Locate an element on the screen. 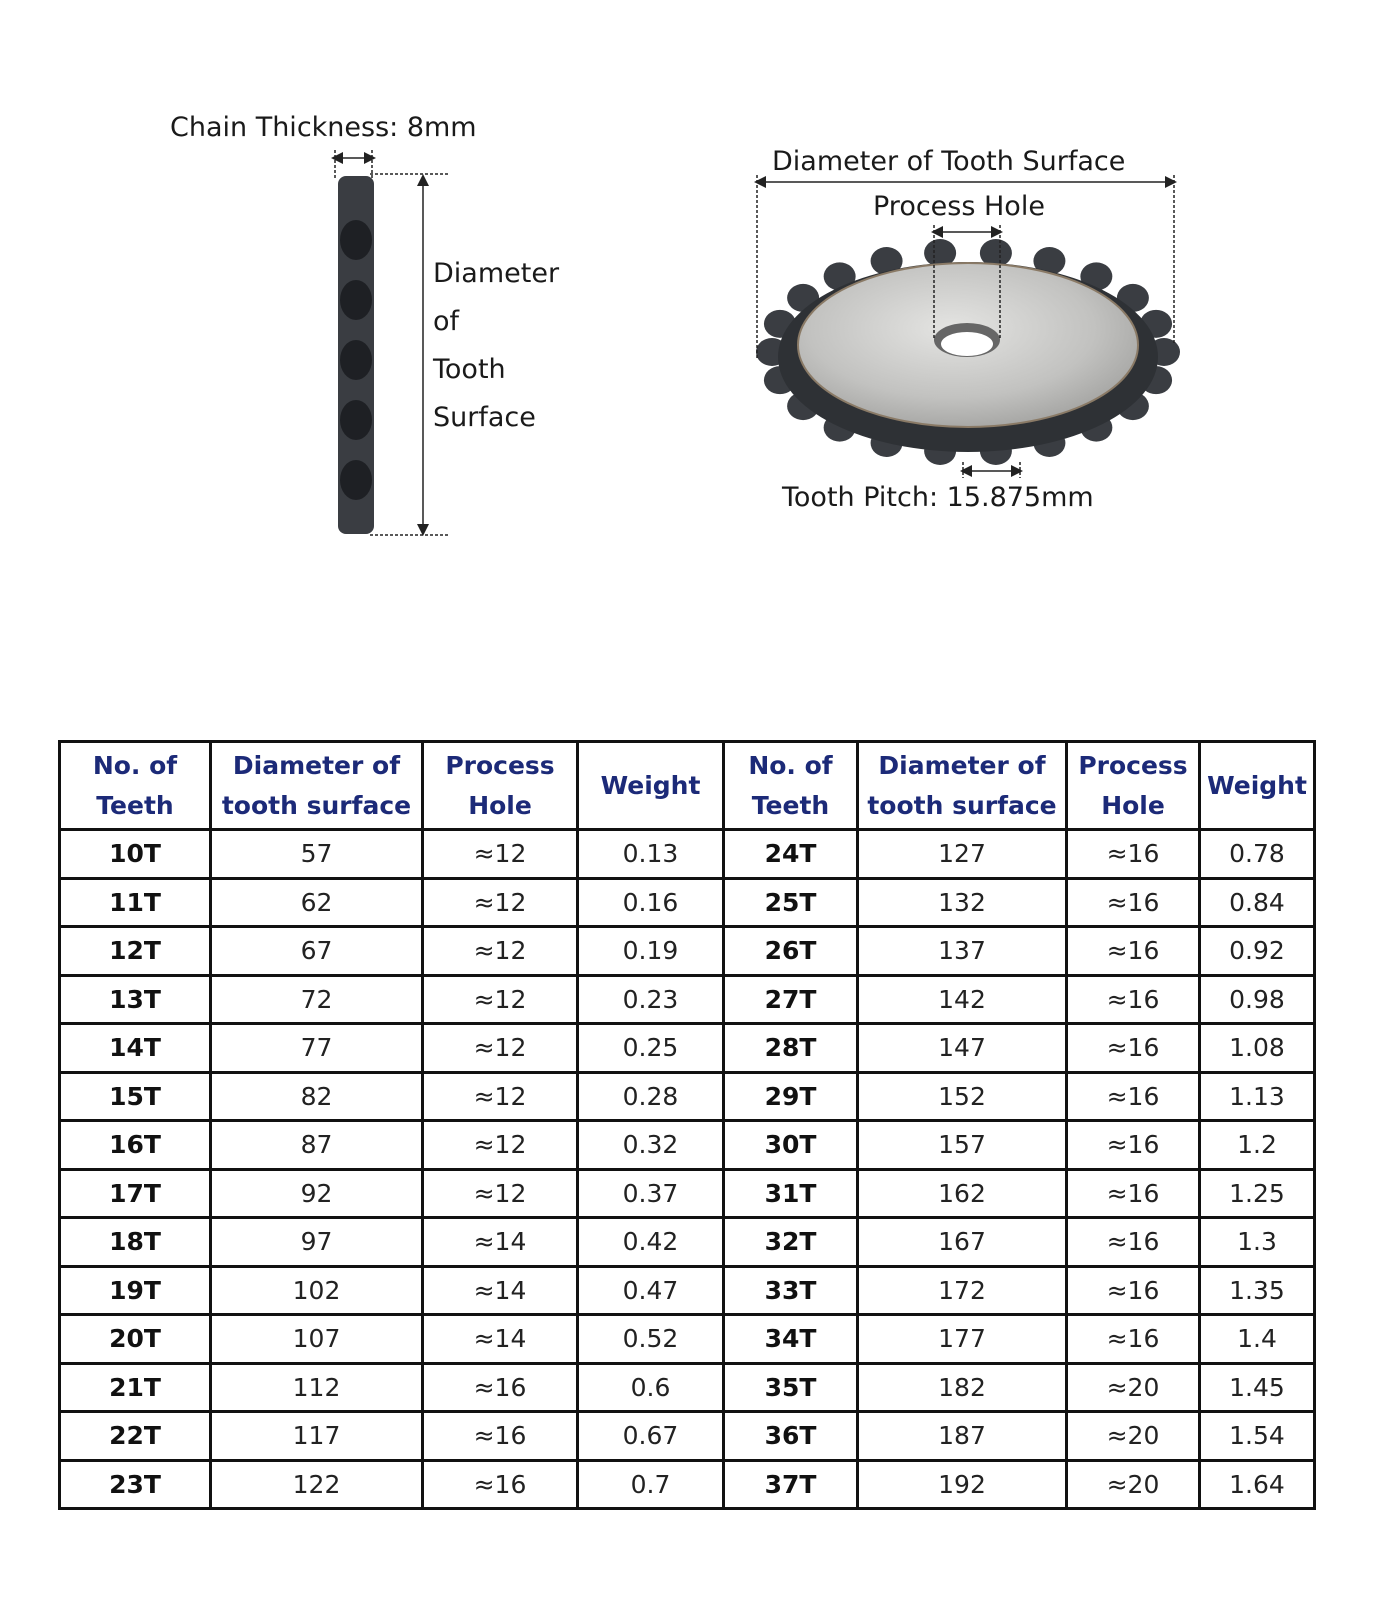  tooth-surface-diameter-cell: 187 is located at coordinates (962, 1436).